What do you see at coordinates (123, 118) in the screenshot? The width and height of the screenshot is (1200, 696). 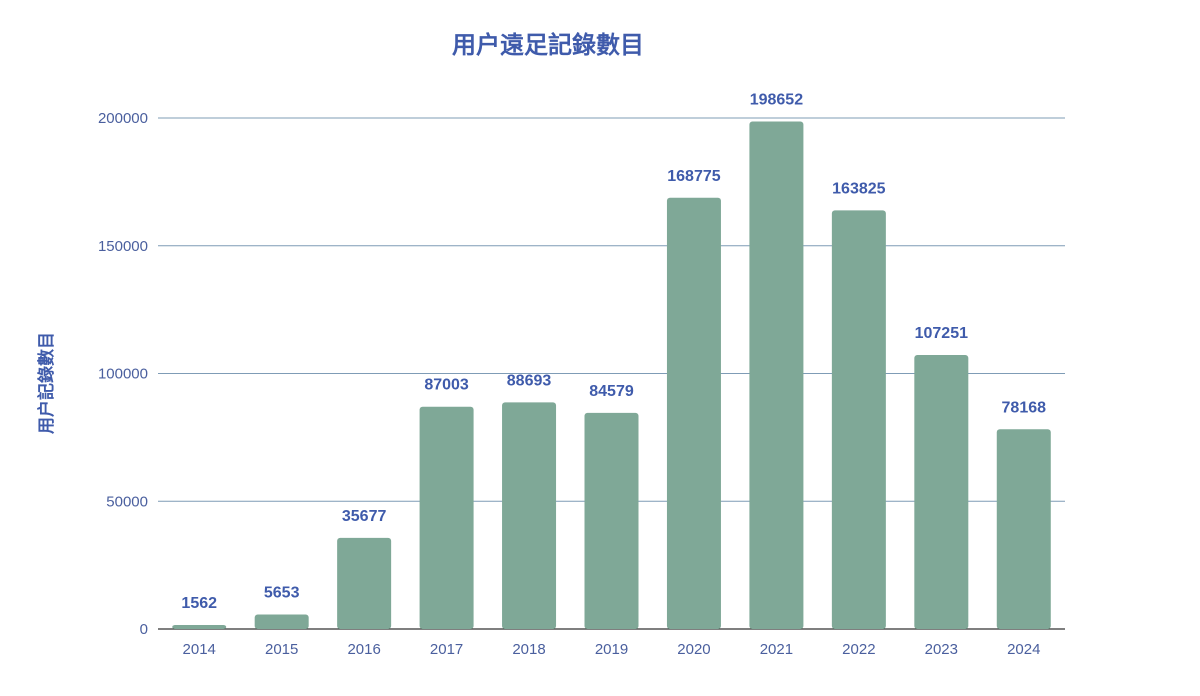 I see `y-tick-label: 200000` at bounding box center [123, 118].